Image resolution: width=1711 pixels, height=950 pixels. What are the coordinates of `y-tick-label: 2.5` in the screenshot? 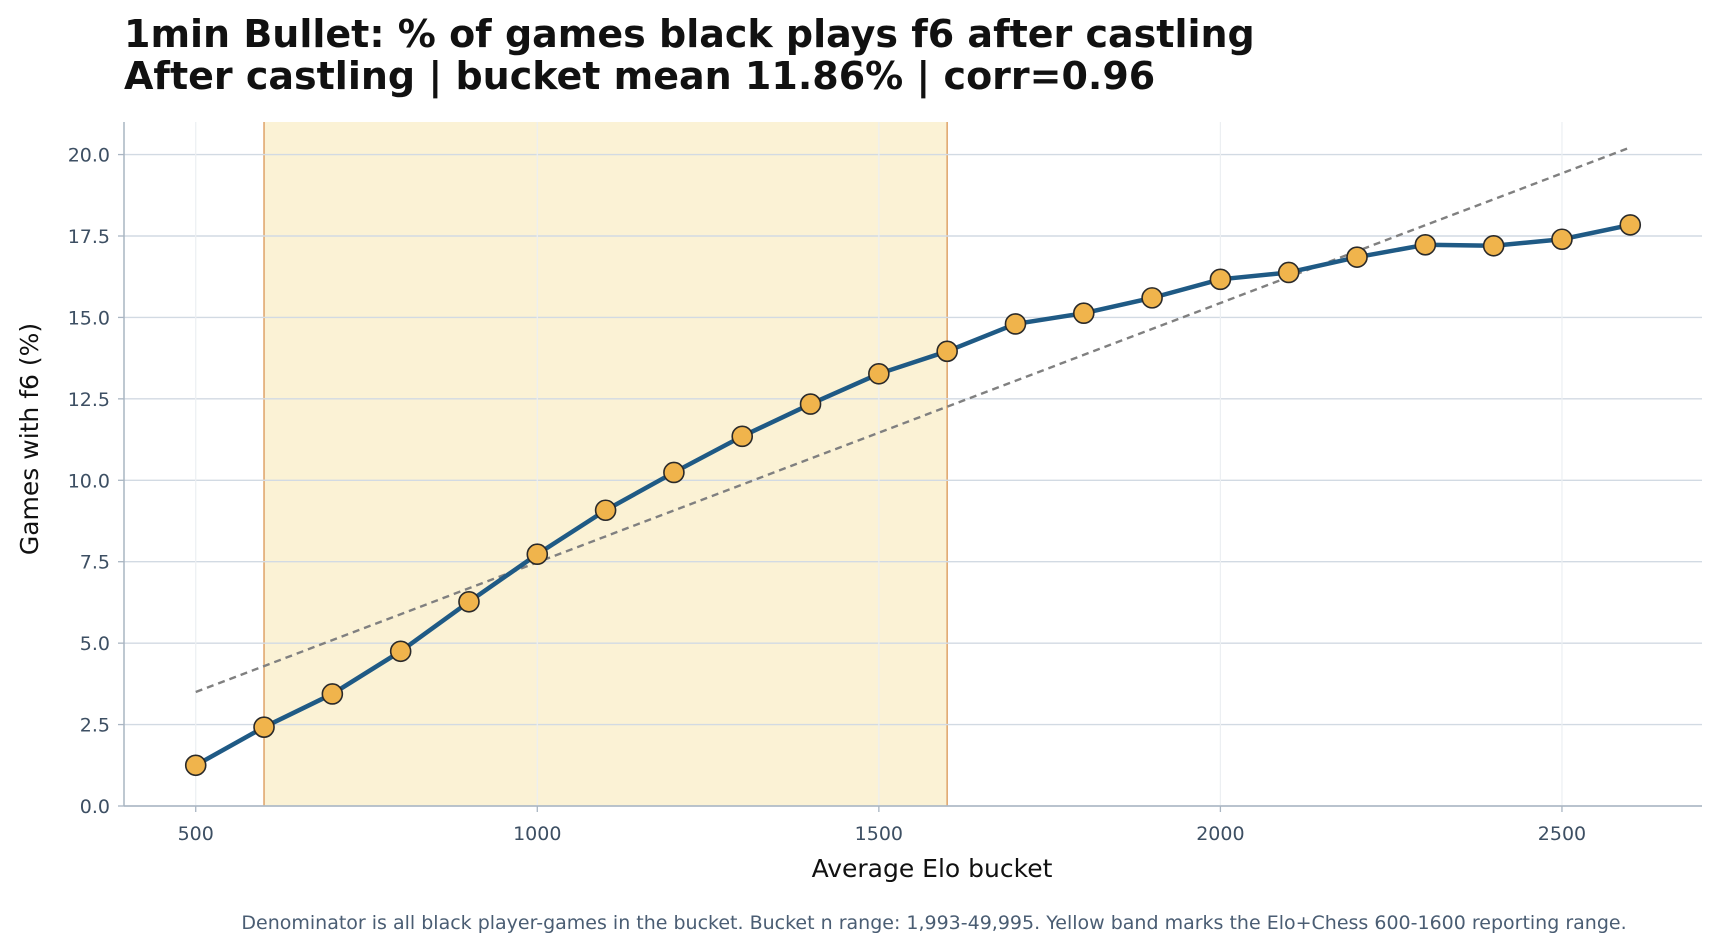 It's located at (95, 726).